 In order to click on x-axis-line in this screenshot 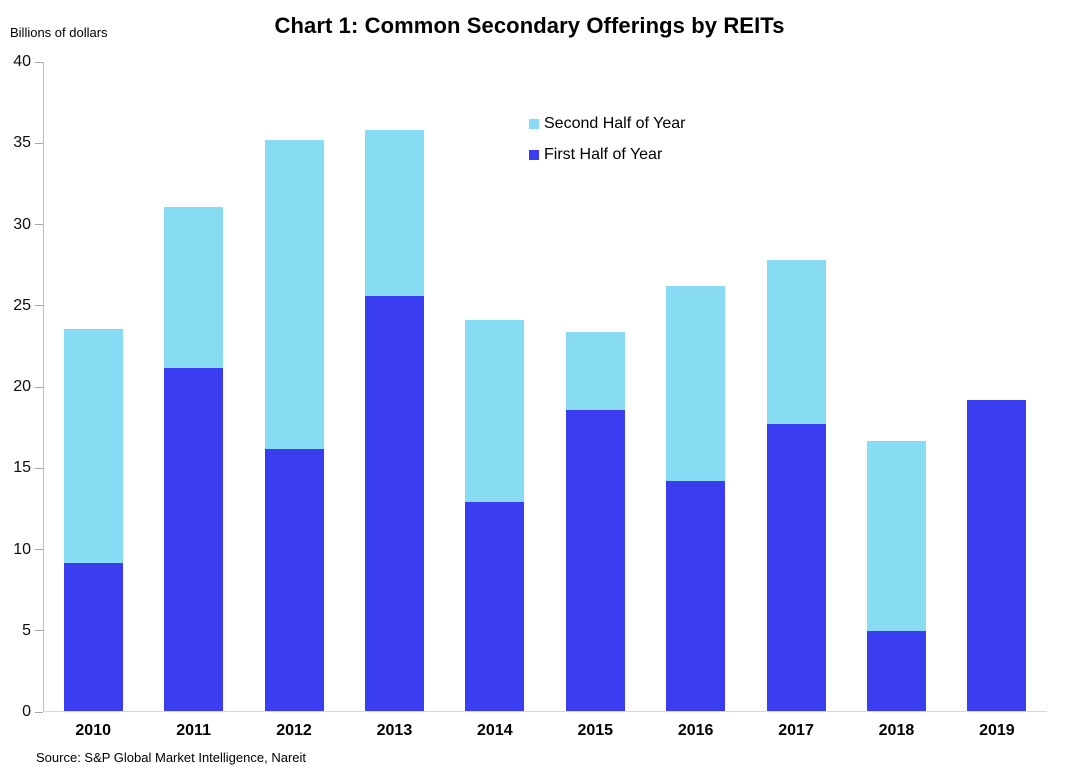, I will do `click(545, 711)`.